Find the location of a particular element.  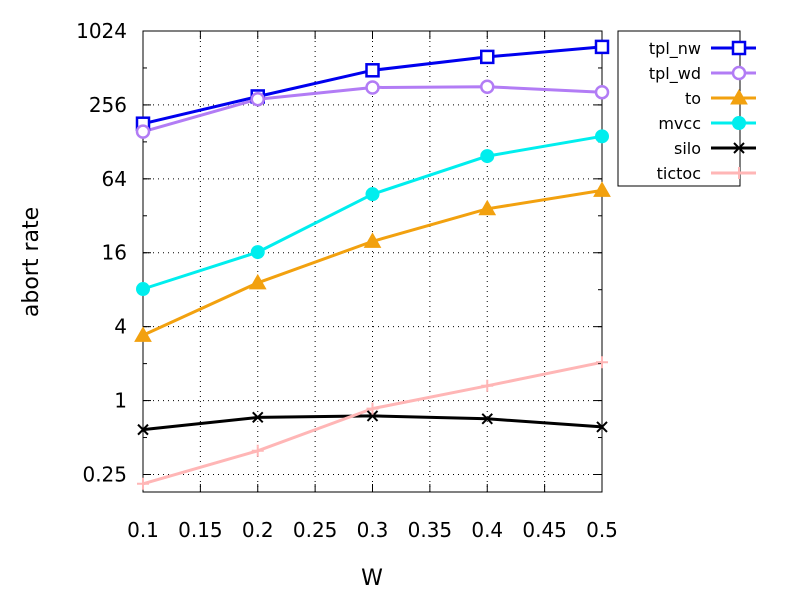

legend-marker-to is located at coordinates (739, 96).